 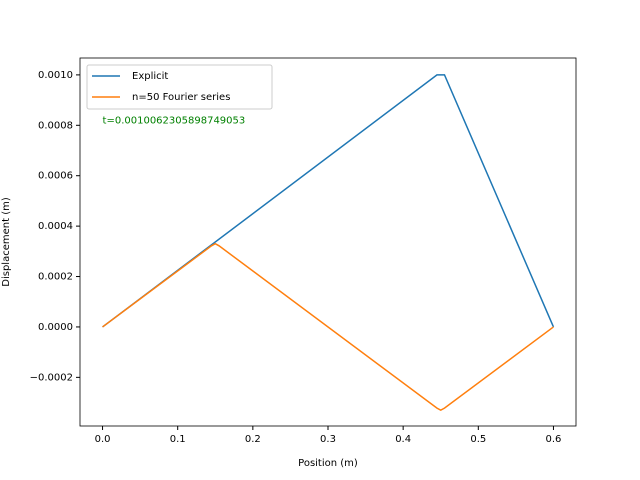 What do you see at coordinates (328, 439) in the screenshot?
I see `x-tick-label: 0.3` at bounding box center [328, 439].